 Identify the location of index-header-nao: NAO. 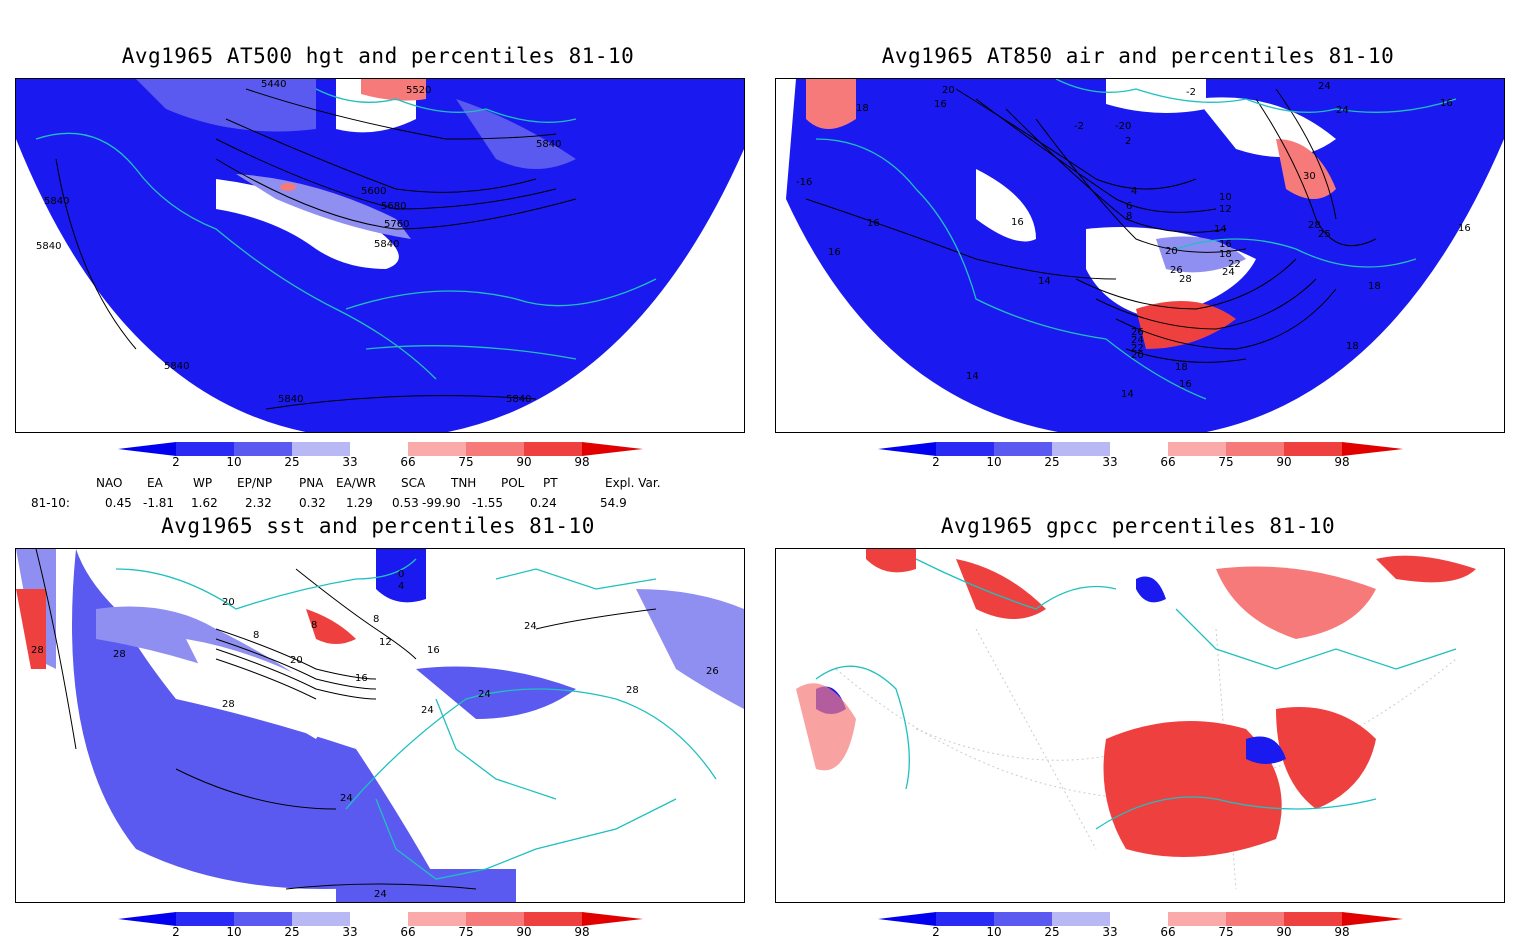
(109, 483).